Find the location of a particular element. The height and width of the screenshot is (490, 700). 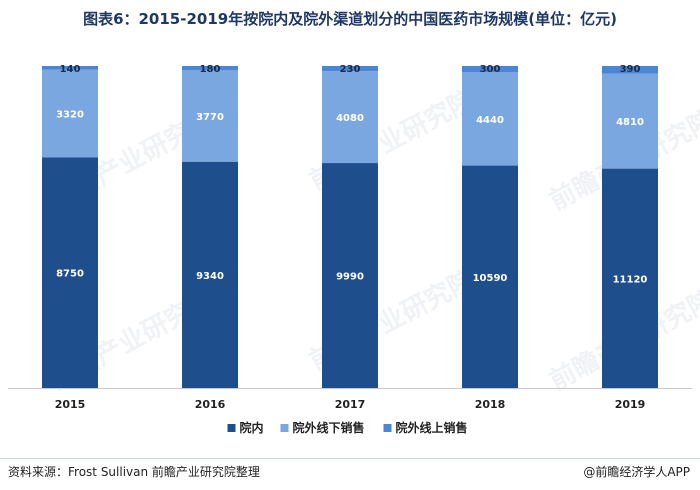

legend-label: 院外线下销售 is located at coordinates (329, 427).